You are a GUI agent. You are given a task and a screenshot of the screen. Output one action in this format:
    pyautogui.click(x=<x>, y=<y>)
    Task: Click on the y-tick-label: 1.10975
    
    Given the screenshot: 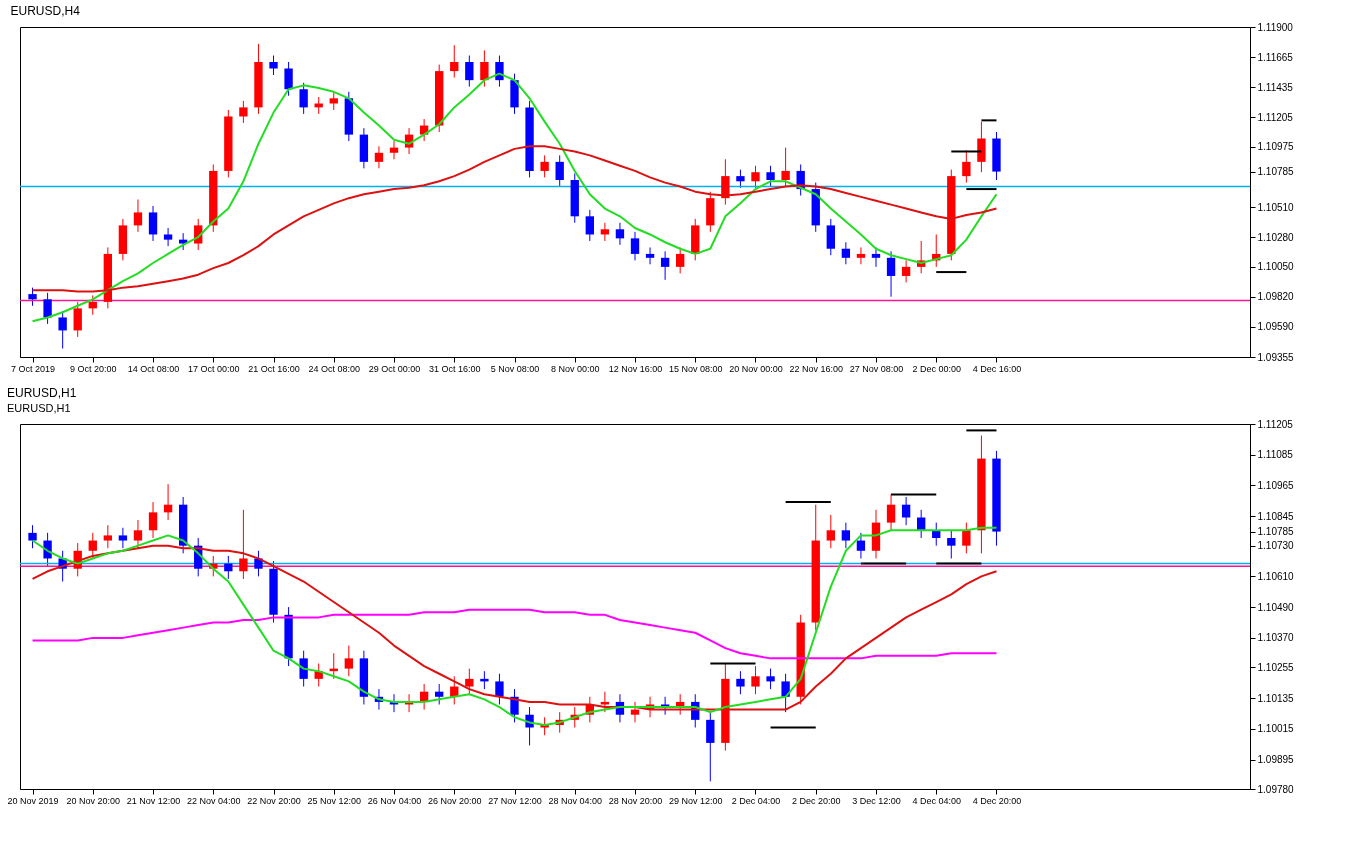 What is the action you would take?
    pyautogui.click(x=1276, y=147)
    